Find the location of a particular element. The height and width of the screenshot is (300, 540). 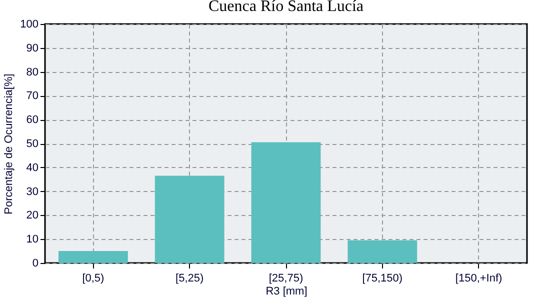

y-tick-label: 90 is located at coordinates (32, 48).